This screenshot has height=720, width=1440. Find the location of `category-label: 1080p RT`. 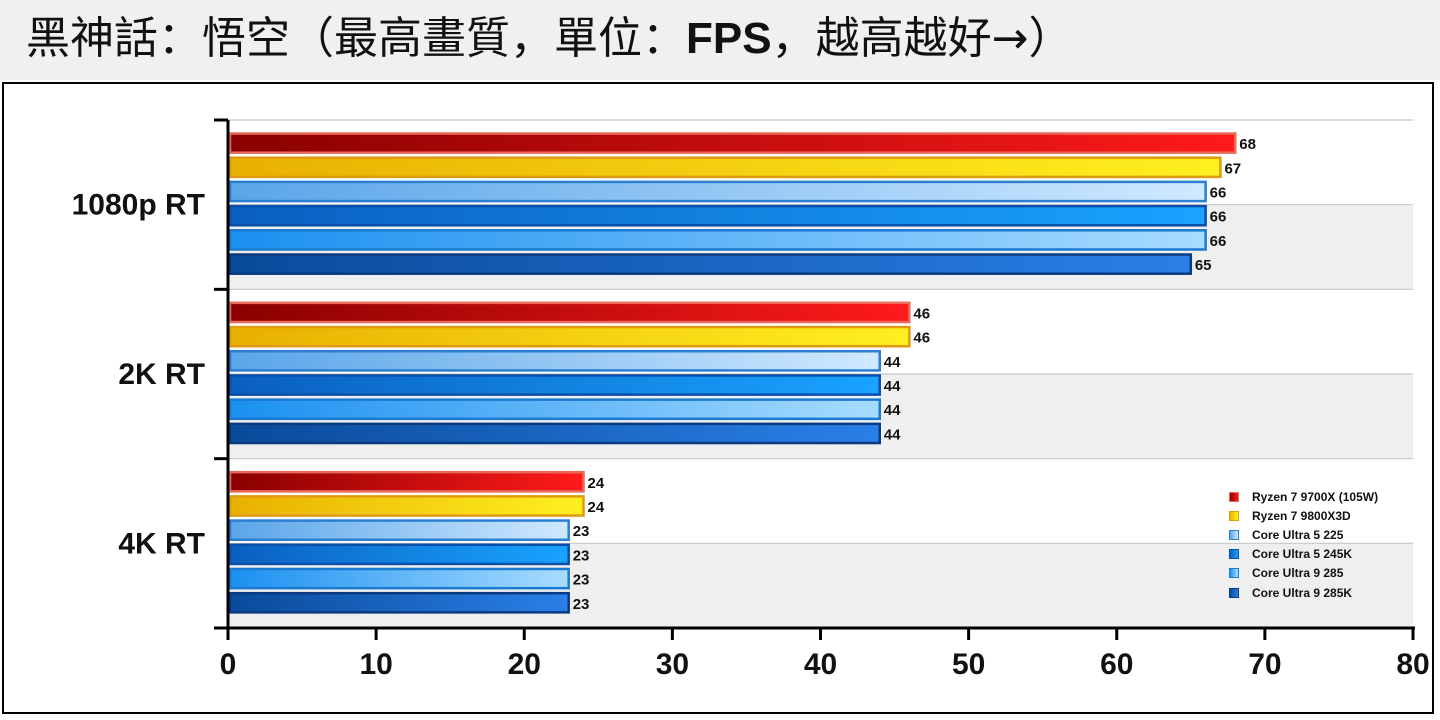

category-label: 1080p RT is located at coordinates (138, 205).